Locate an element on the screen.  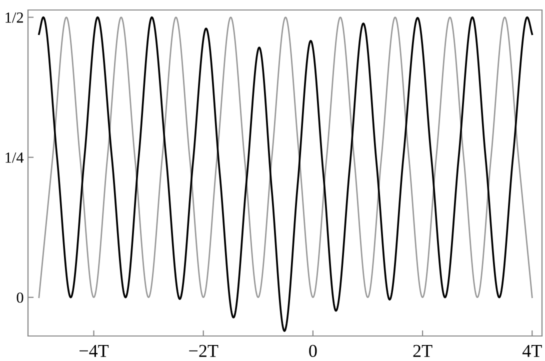
x-tick-label: 0 is located at coordinates (313, 351).